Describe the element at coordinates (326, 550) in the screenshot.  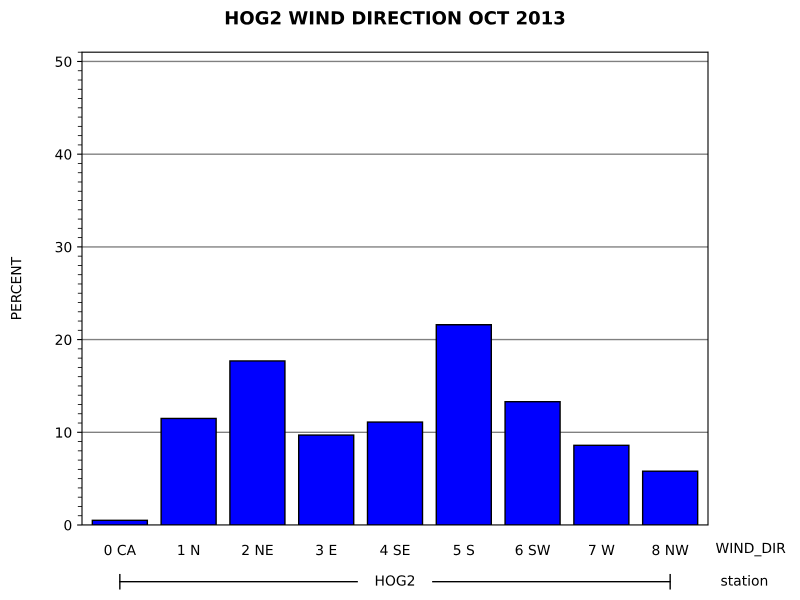
I see `x-tick-label: 3 E` at that location.